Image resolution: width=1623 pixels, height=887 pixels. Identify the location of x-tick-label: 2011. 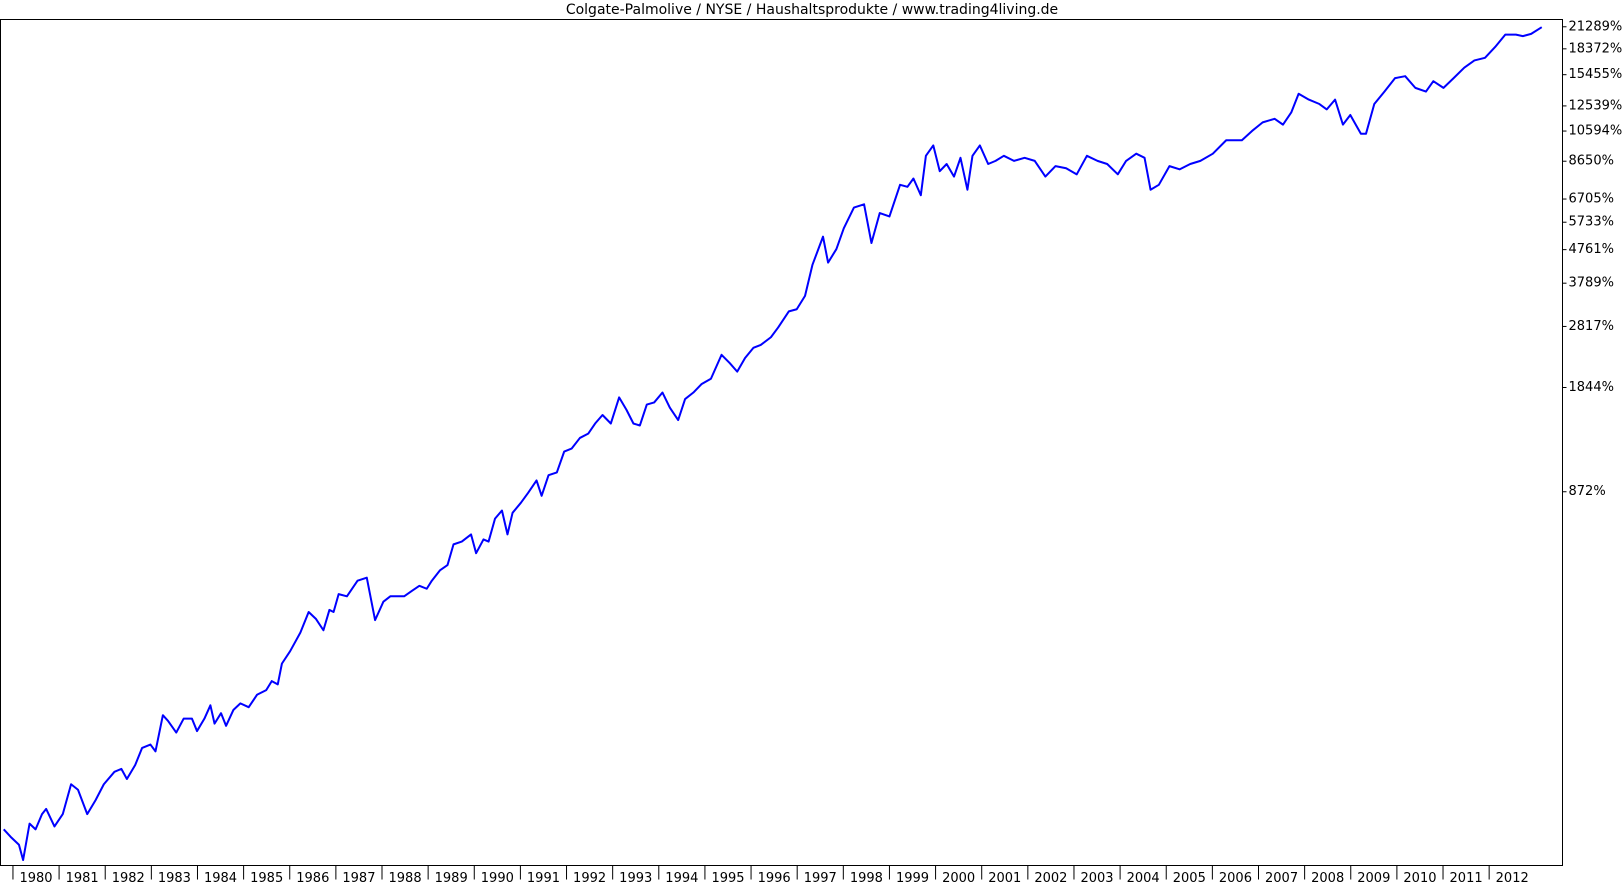
(1466, 878).